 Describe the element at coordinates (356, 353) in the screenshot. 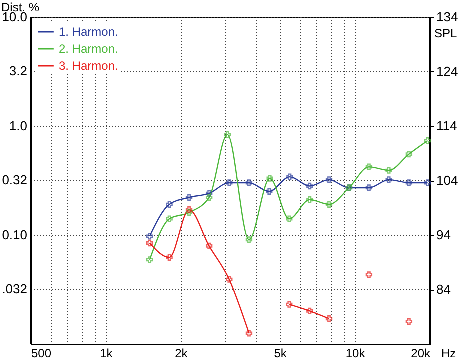

I see `x-tick-label: 10k` at that location.